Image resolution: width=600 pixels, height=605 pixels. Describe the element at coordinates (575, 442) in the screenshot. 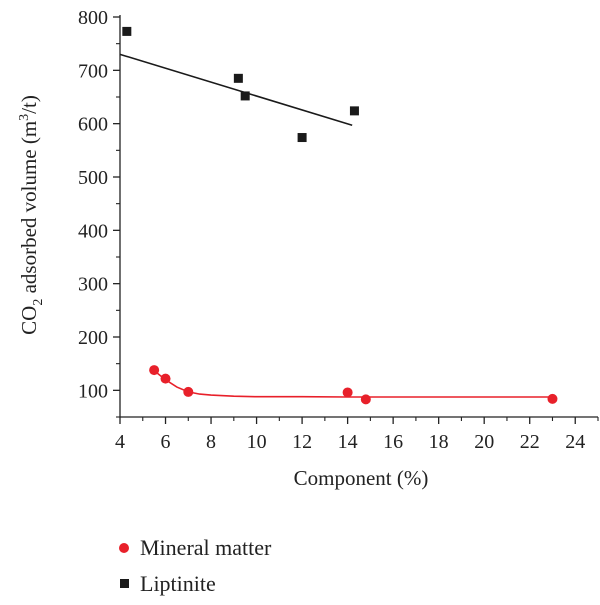

I see `x-tick-label: 24` at that location.